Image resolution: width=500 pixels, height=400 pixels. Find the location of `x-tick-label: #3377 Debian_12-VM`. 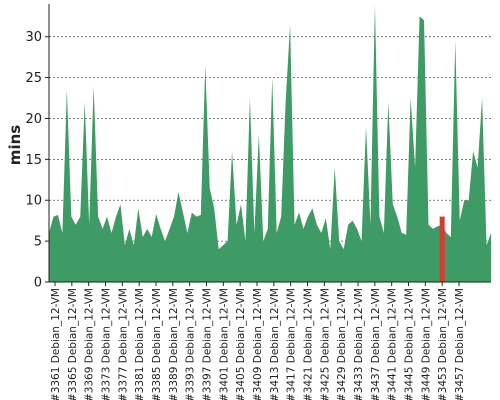

x-tick-label: #3377 Debian_12-VM is located at coordinates (123, 344).